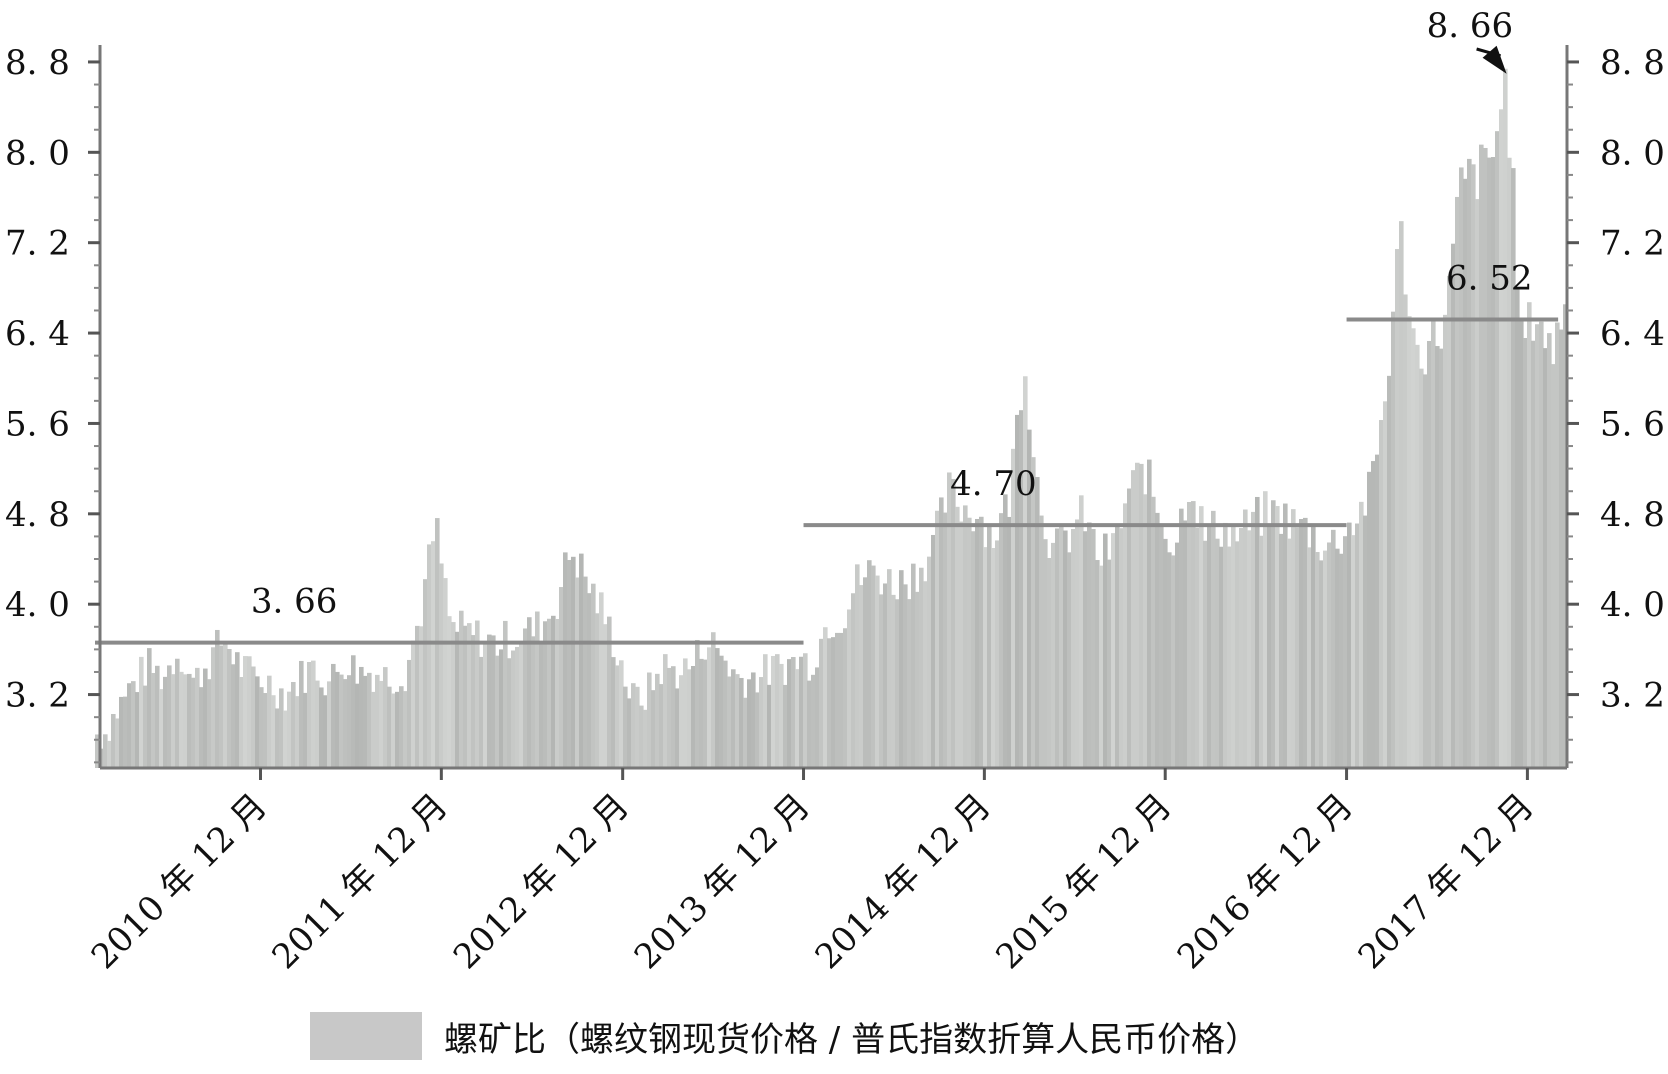 The width and height of the screenshot is (1668, 1074). What do you see at coordinates (993, 484) in the screenshot?
I see `mean-label: 4. 70` at bounding box center [993, 484].